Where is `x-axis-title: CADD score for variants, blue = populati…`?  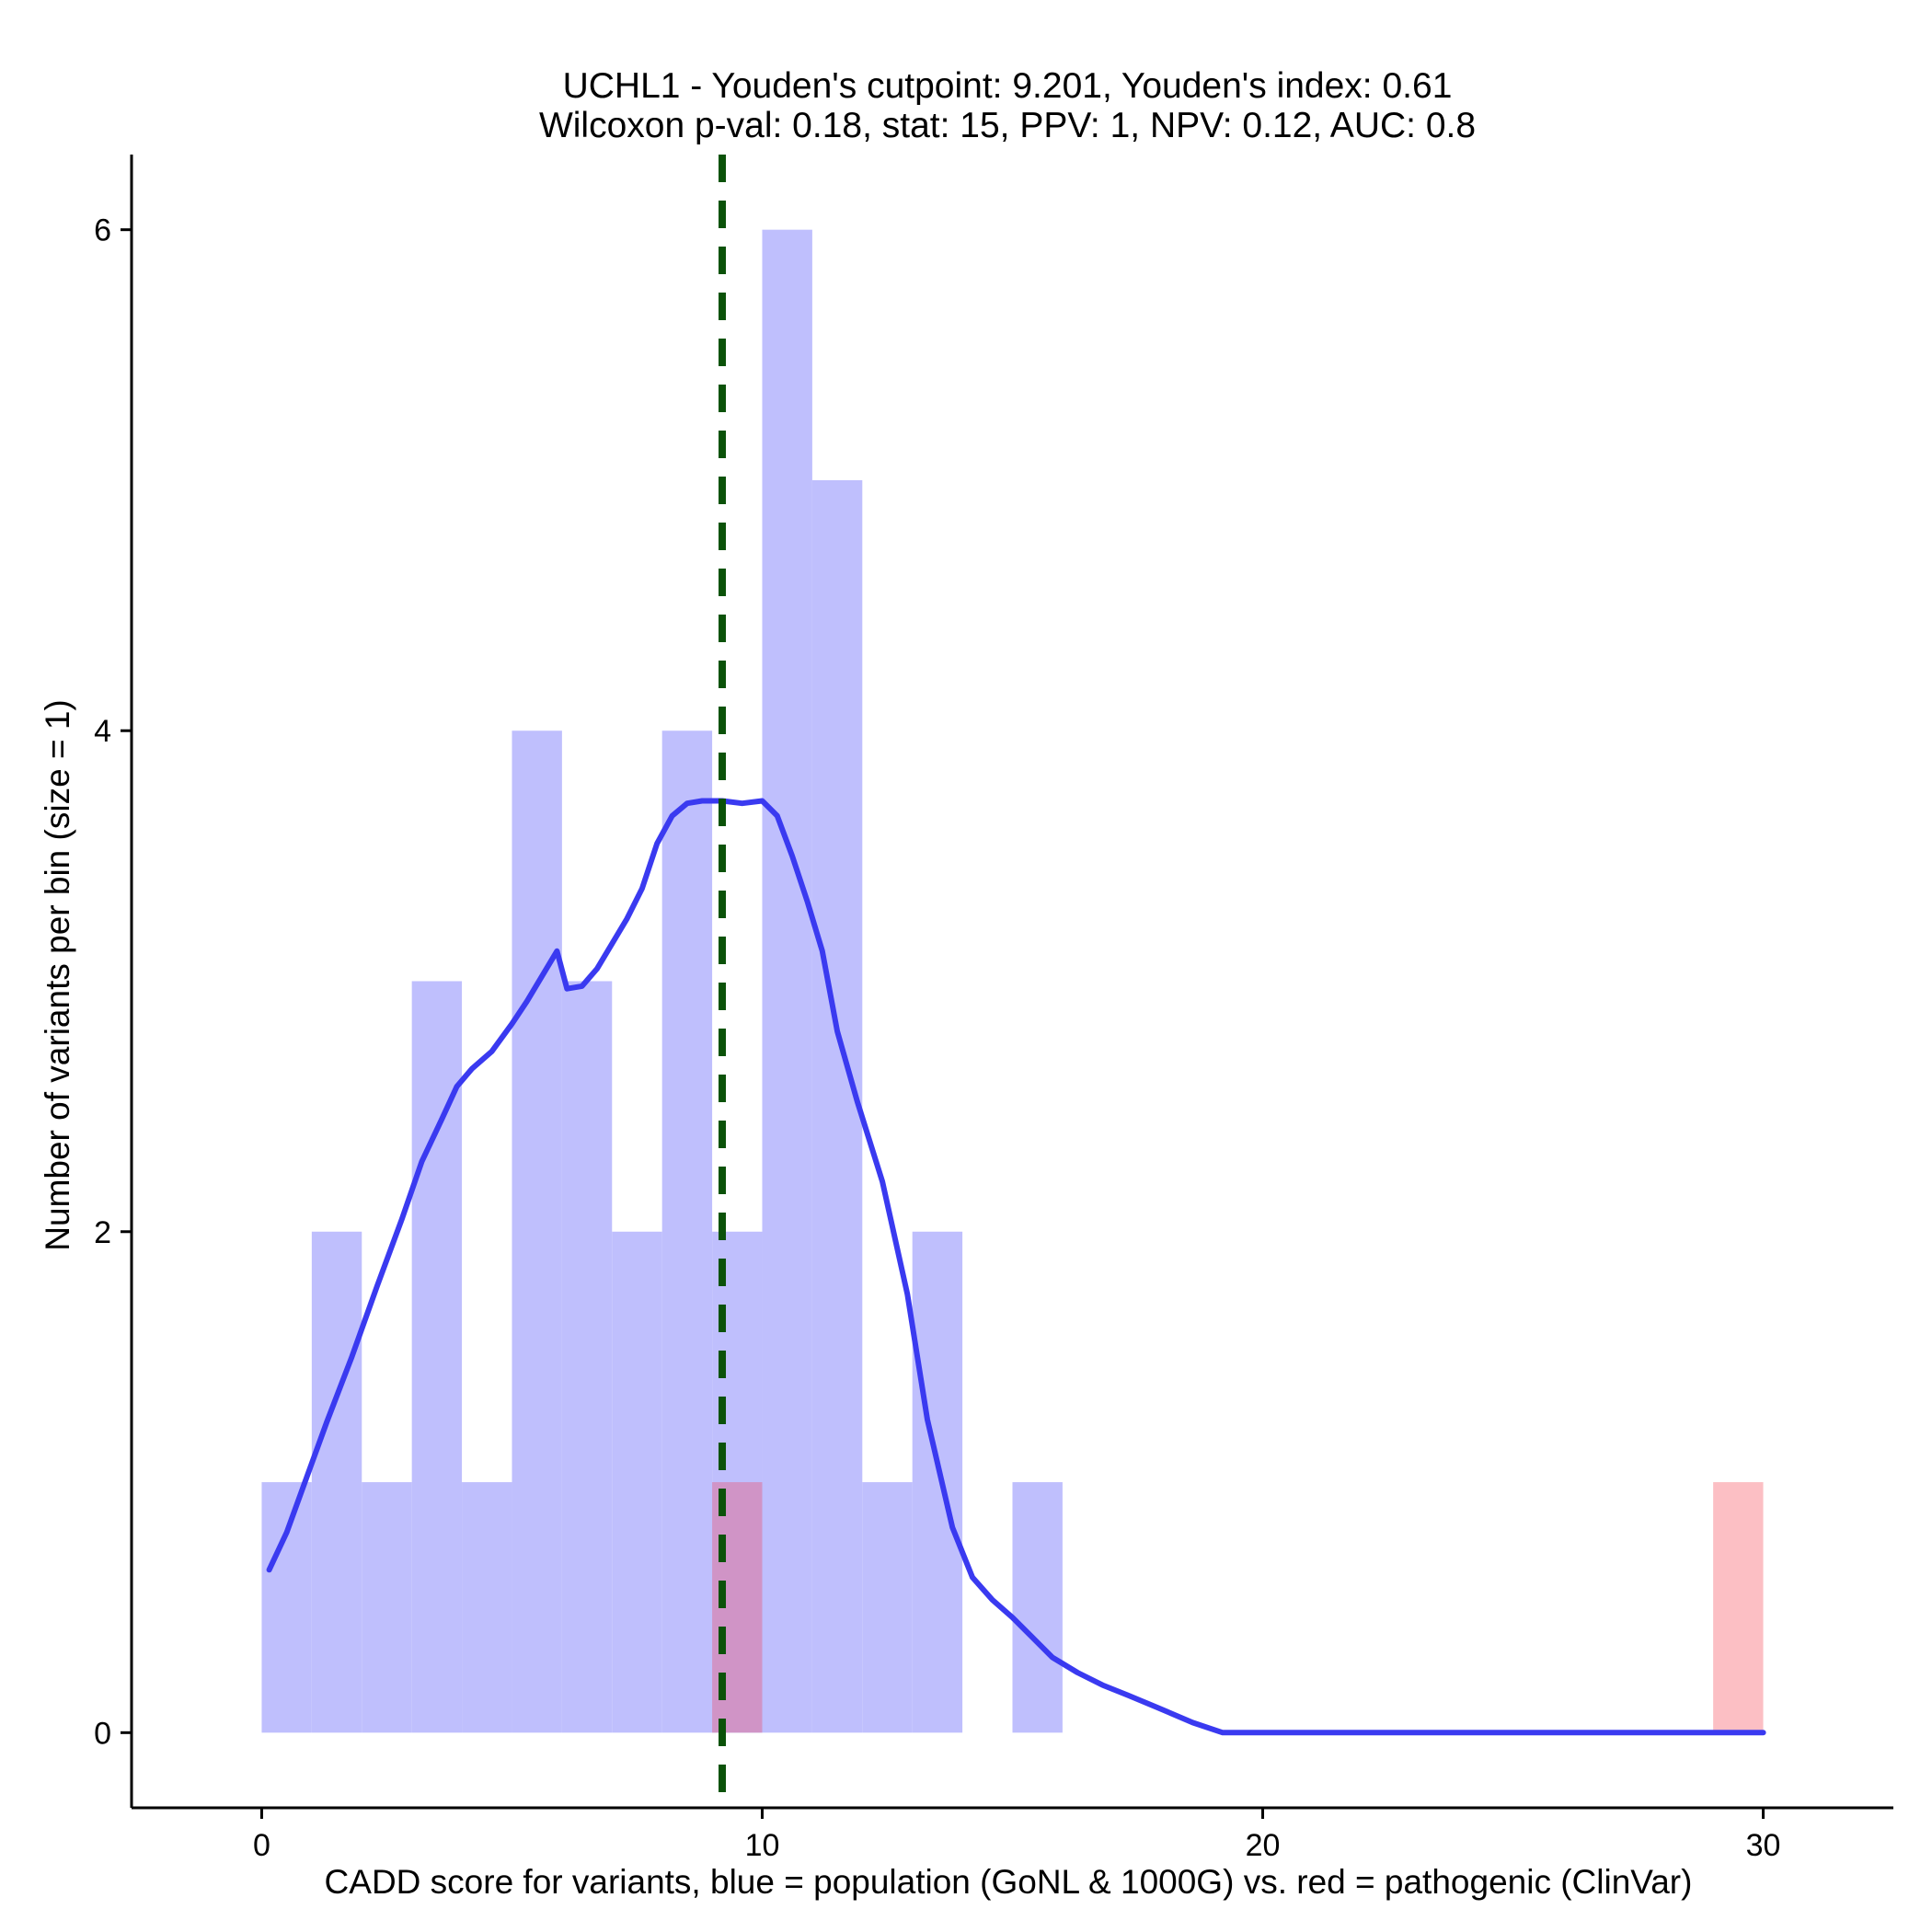
x-axis-title: CADD score for variants, blue = populati… is located at coordinates (1009, 1882).